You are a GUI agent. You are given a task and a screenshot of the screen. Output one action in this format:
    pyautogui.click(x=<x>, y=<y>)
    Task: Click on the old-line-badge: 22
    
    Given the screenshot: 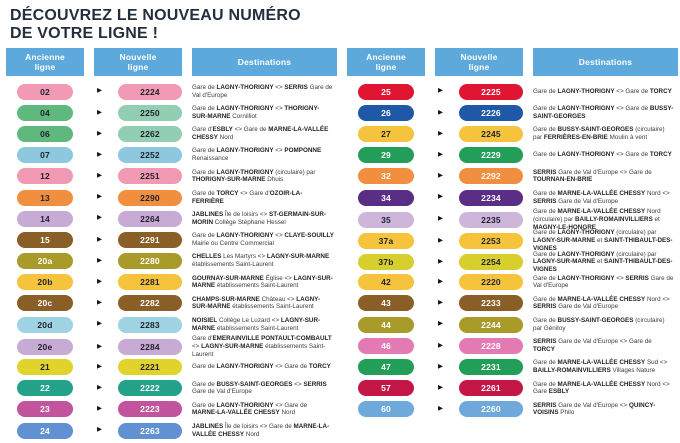 What is the action you would take?
    pyautogui.click(x=45, y=388)
    